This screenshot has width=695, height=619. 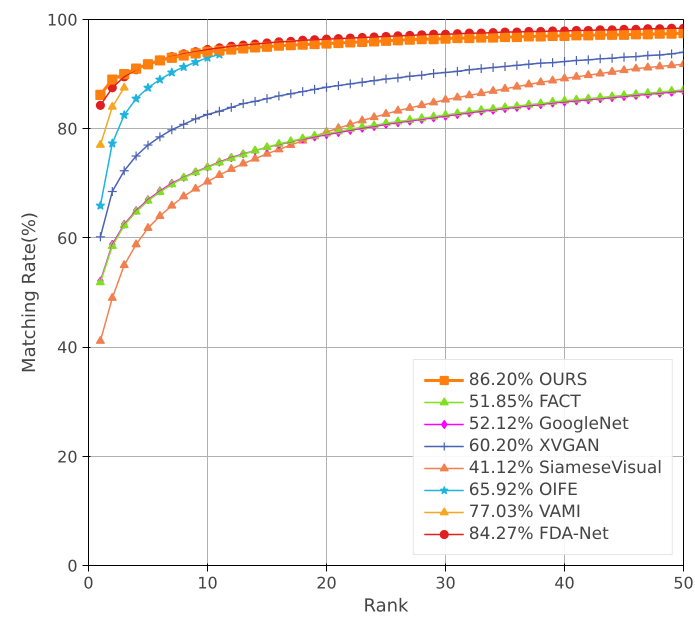 I want to click on y-tick-label: 80, so click(x=67, y=129).